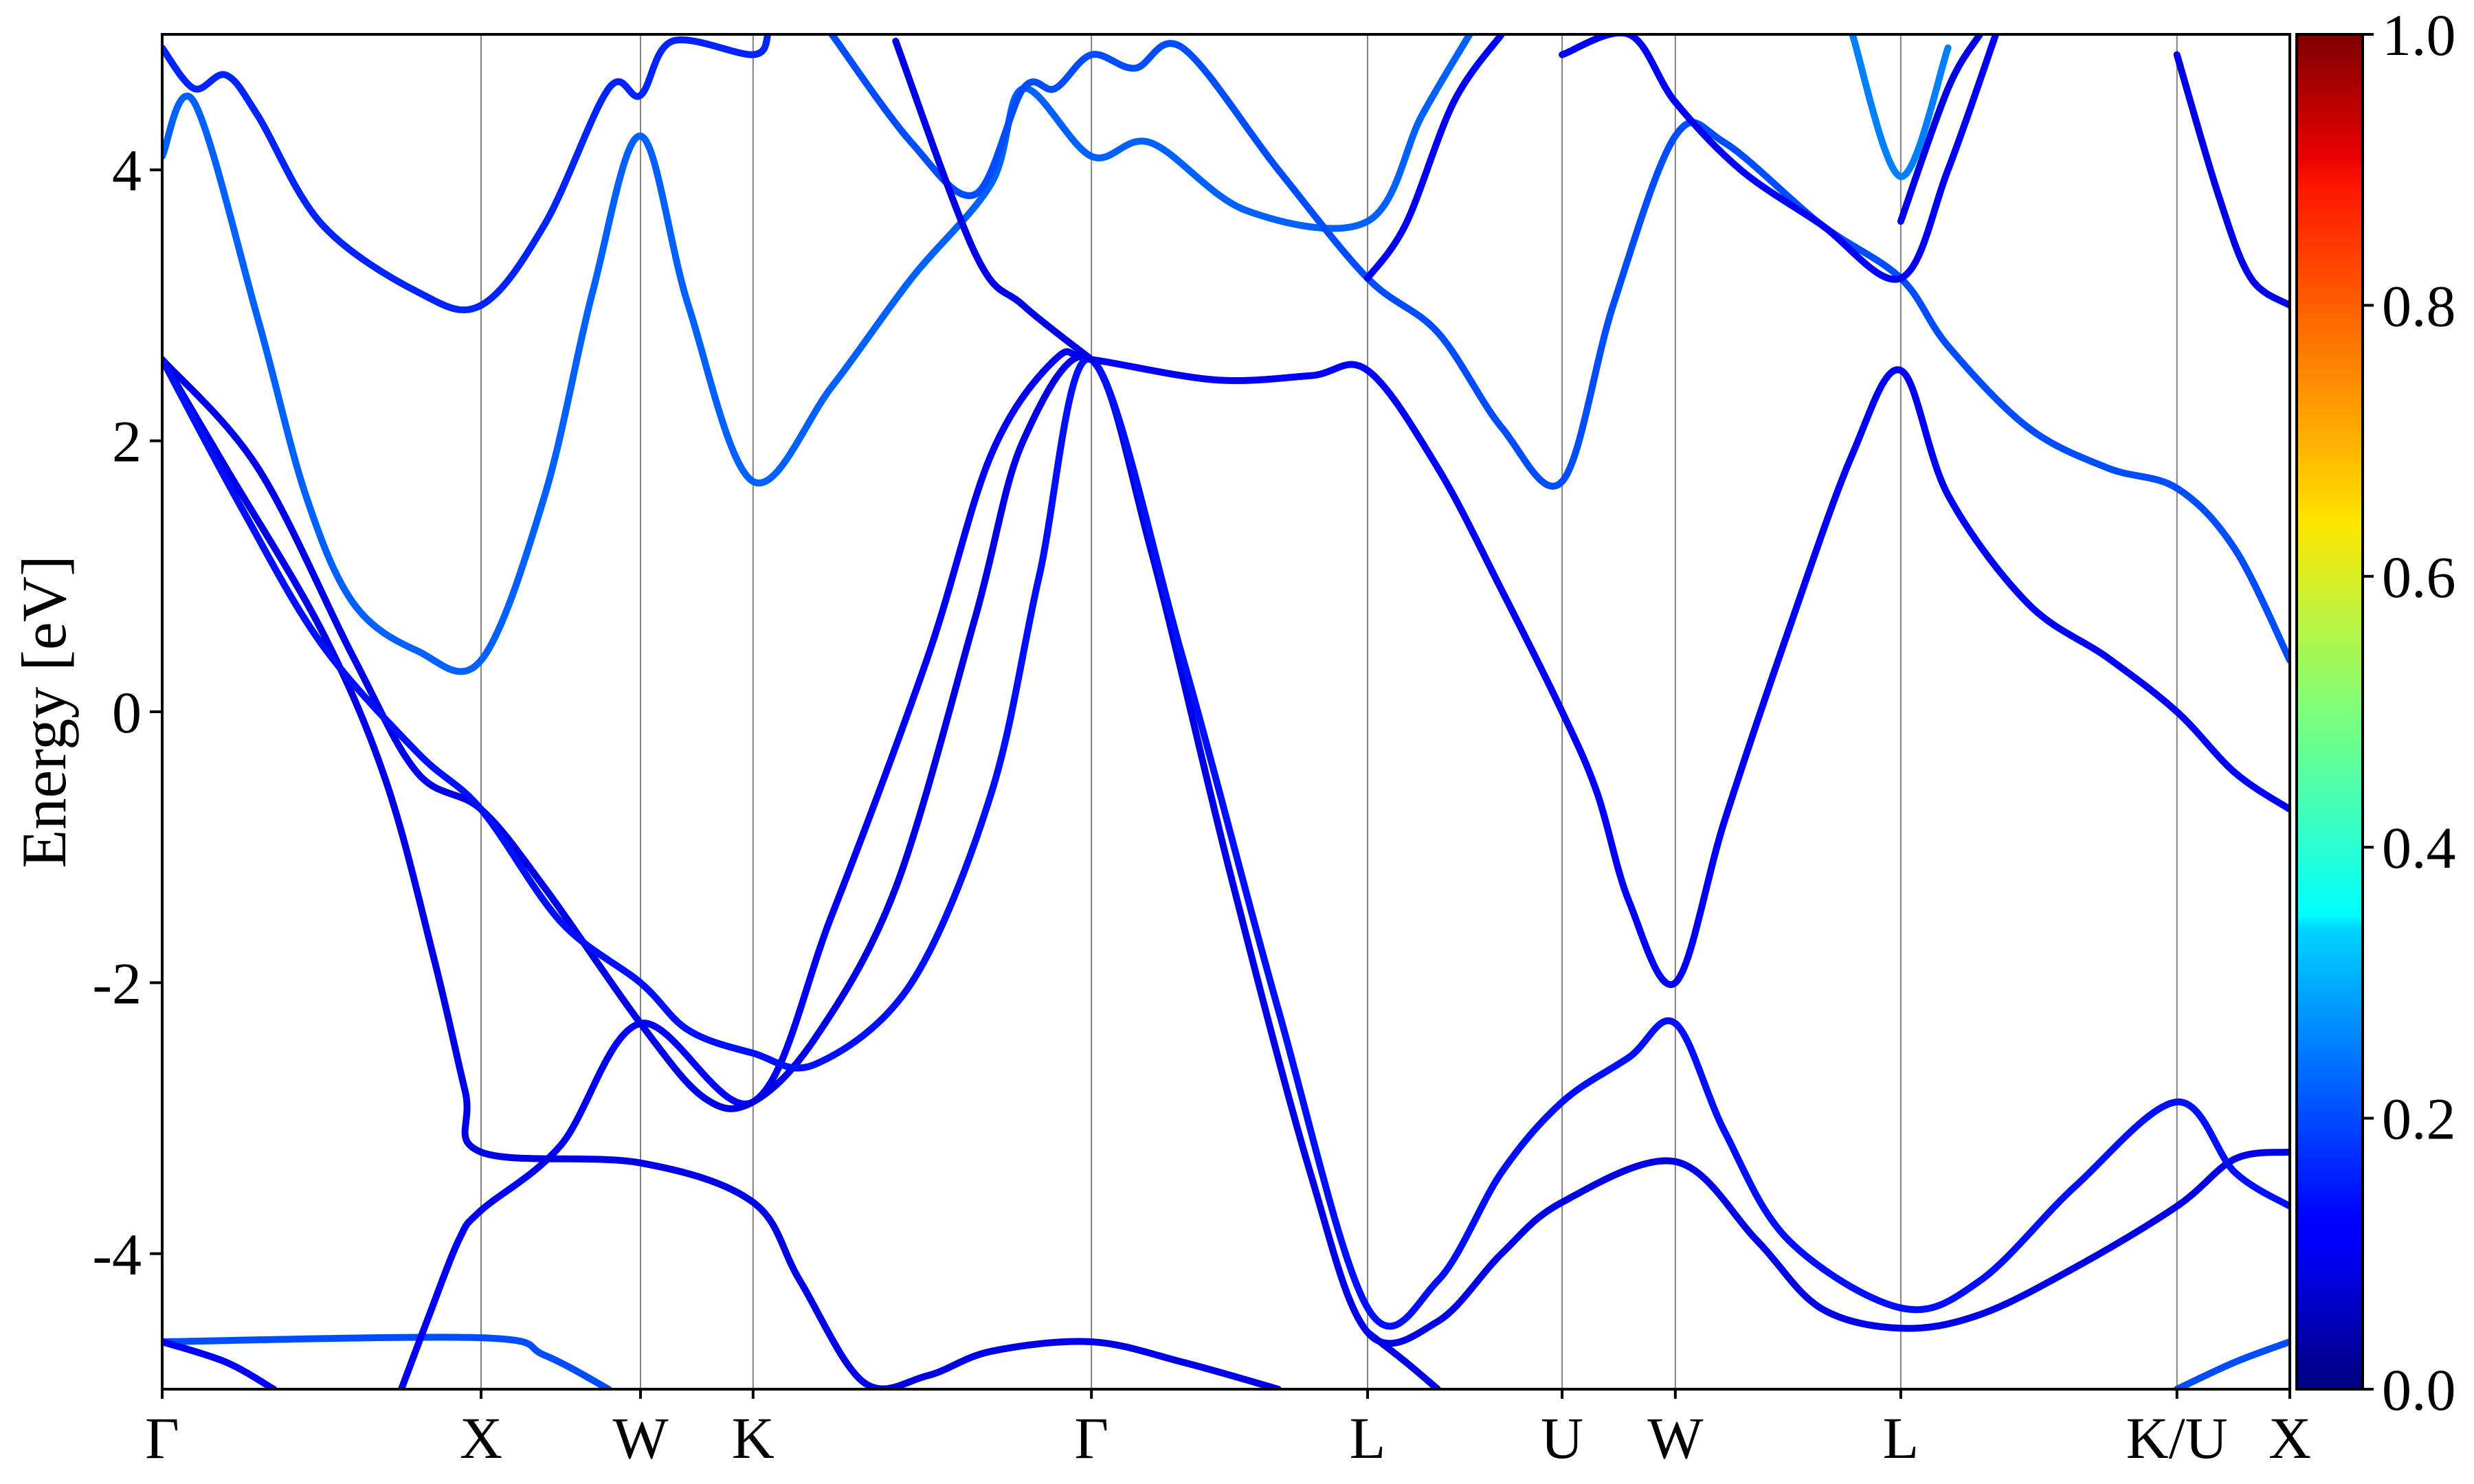  Describe the element at coordinates (2329, 712) in the screenshot. I see `colorbar-gradient` at that location.